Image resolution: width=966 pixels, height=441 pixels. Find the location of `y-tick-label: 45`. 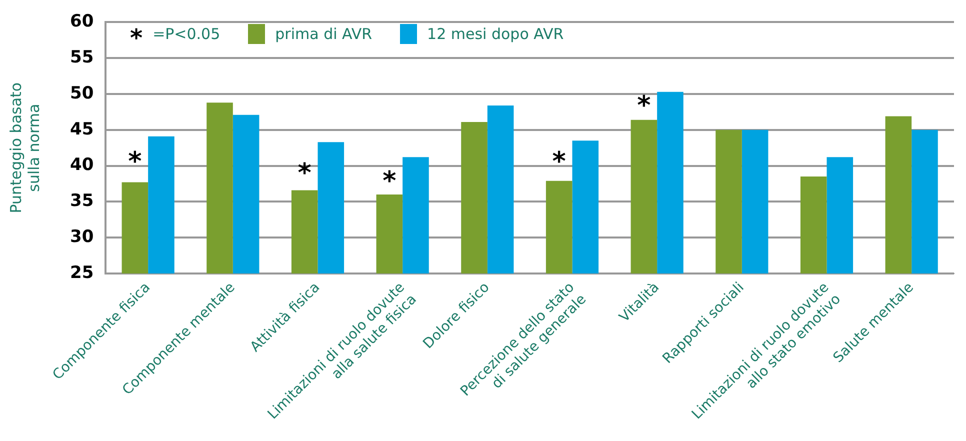

y-tick-label: 45 is located at coordinates (82, 129).